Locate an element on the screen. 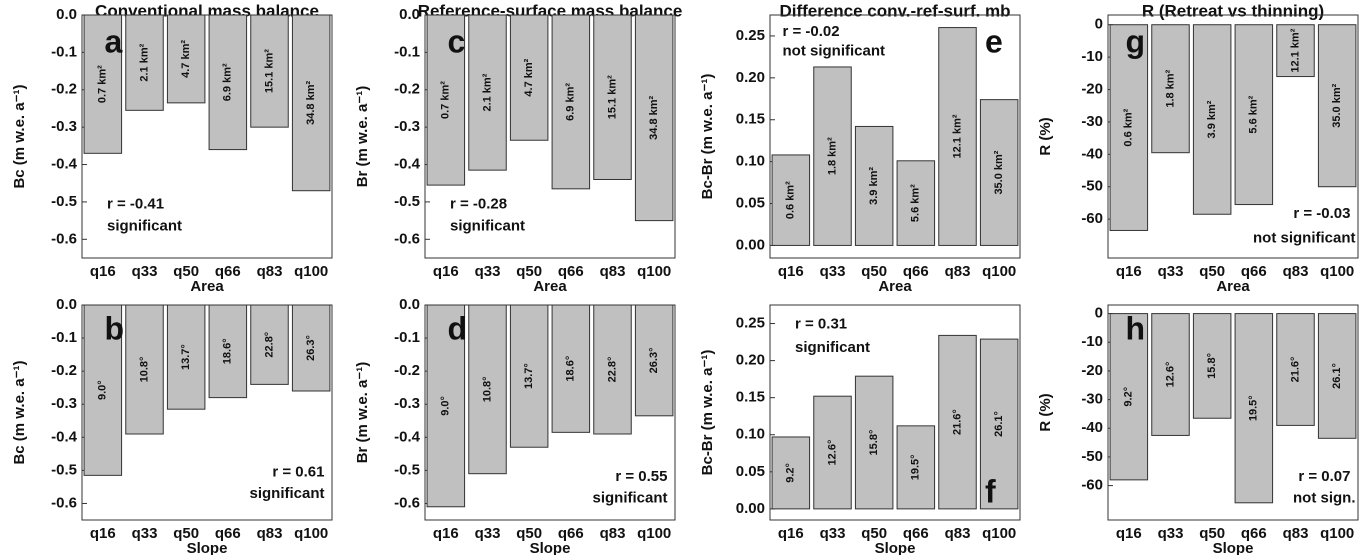  bar-label: 22.8° is located at coordinates (269, 345).